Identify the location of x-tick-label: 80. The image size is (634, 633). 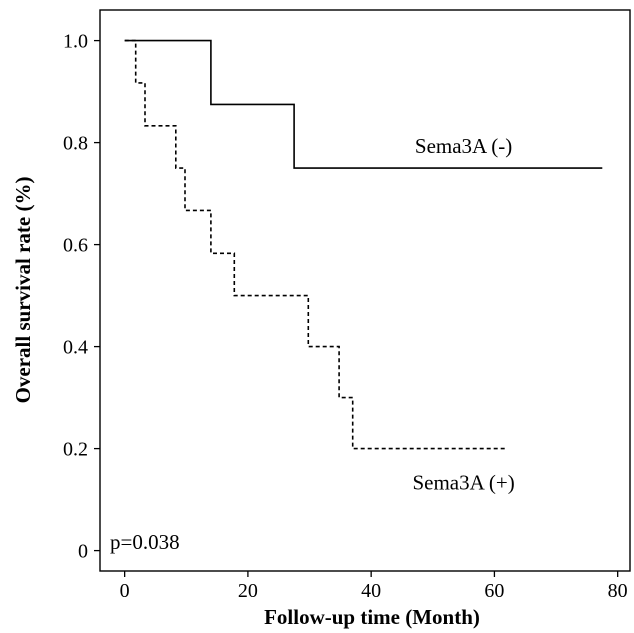
(618, 591).